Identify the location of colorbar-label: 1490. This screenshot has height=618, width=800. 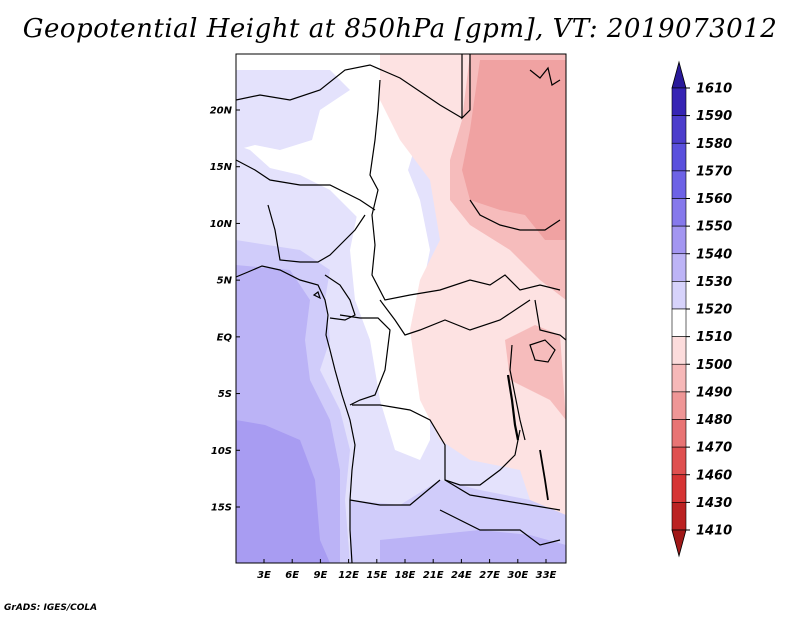
(714, 392).